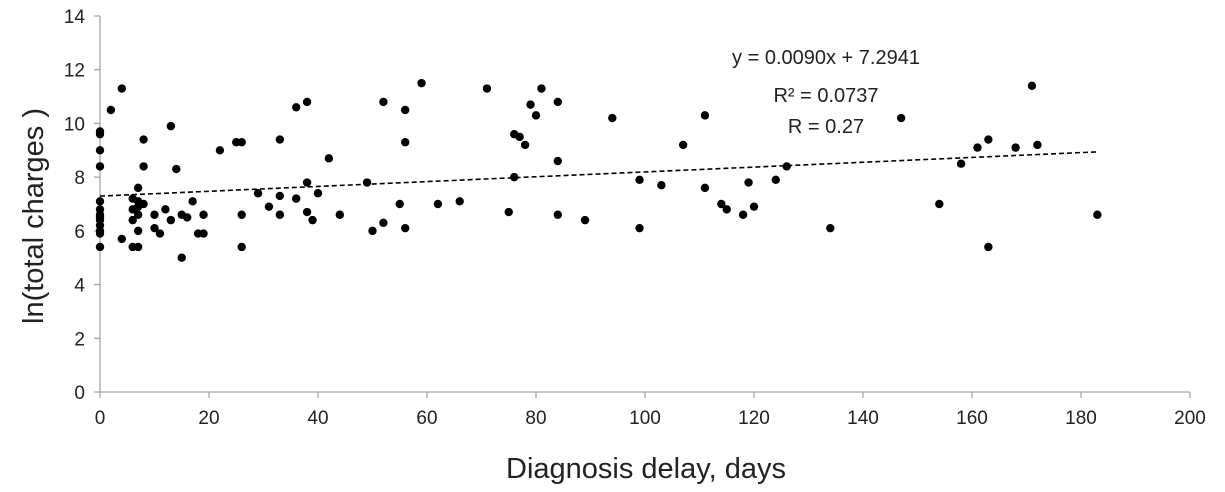 Image resolution: width=1225 pixels, height=492 pixels. I want to click on x-tick-label: 60, so click(426, 418).